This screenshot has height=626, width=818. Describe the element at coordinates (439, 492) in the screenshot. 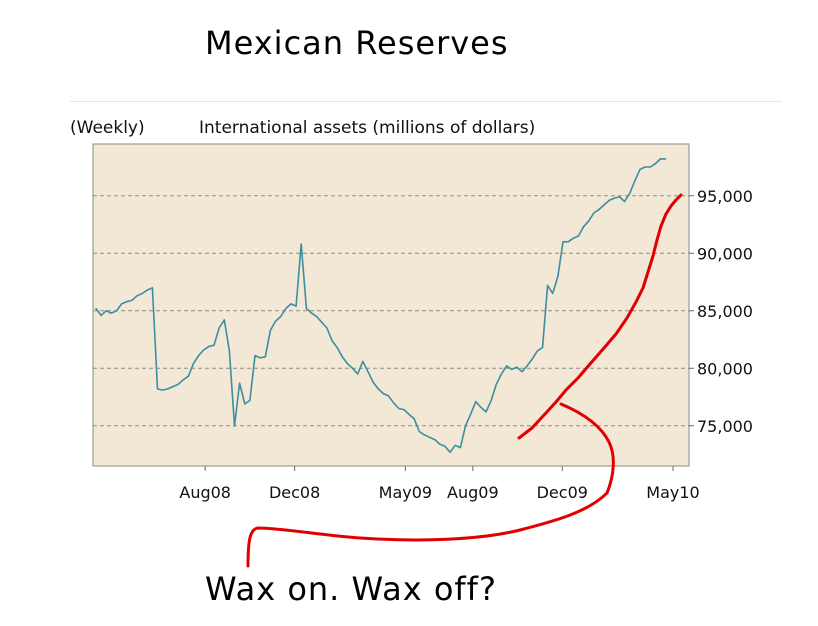

I see `x-tick-labels: Aug08 Dec08 May09 Aug09 Dec09 May10` at that location.